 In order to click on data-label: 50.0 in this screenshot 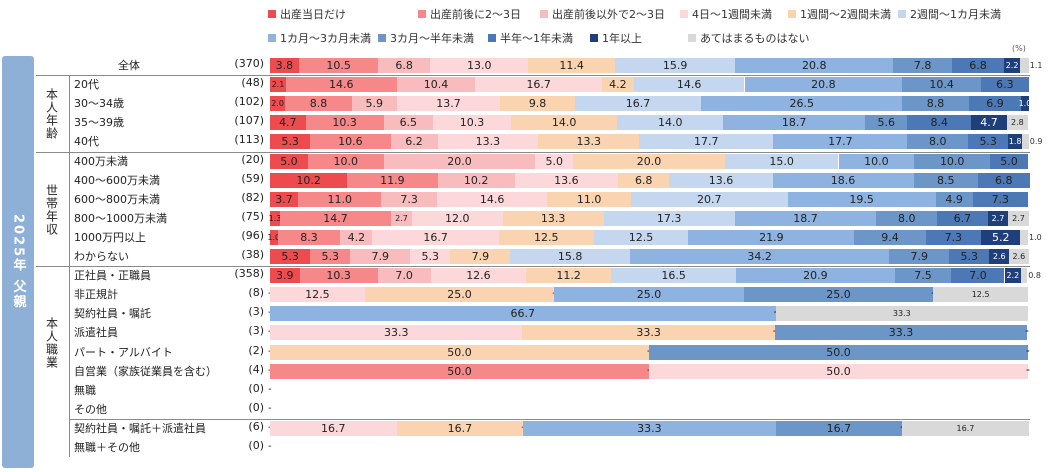, I will do `click(838, 352)`.